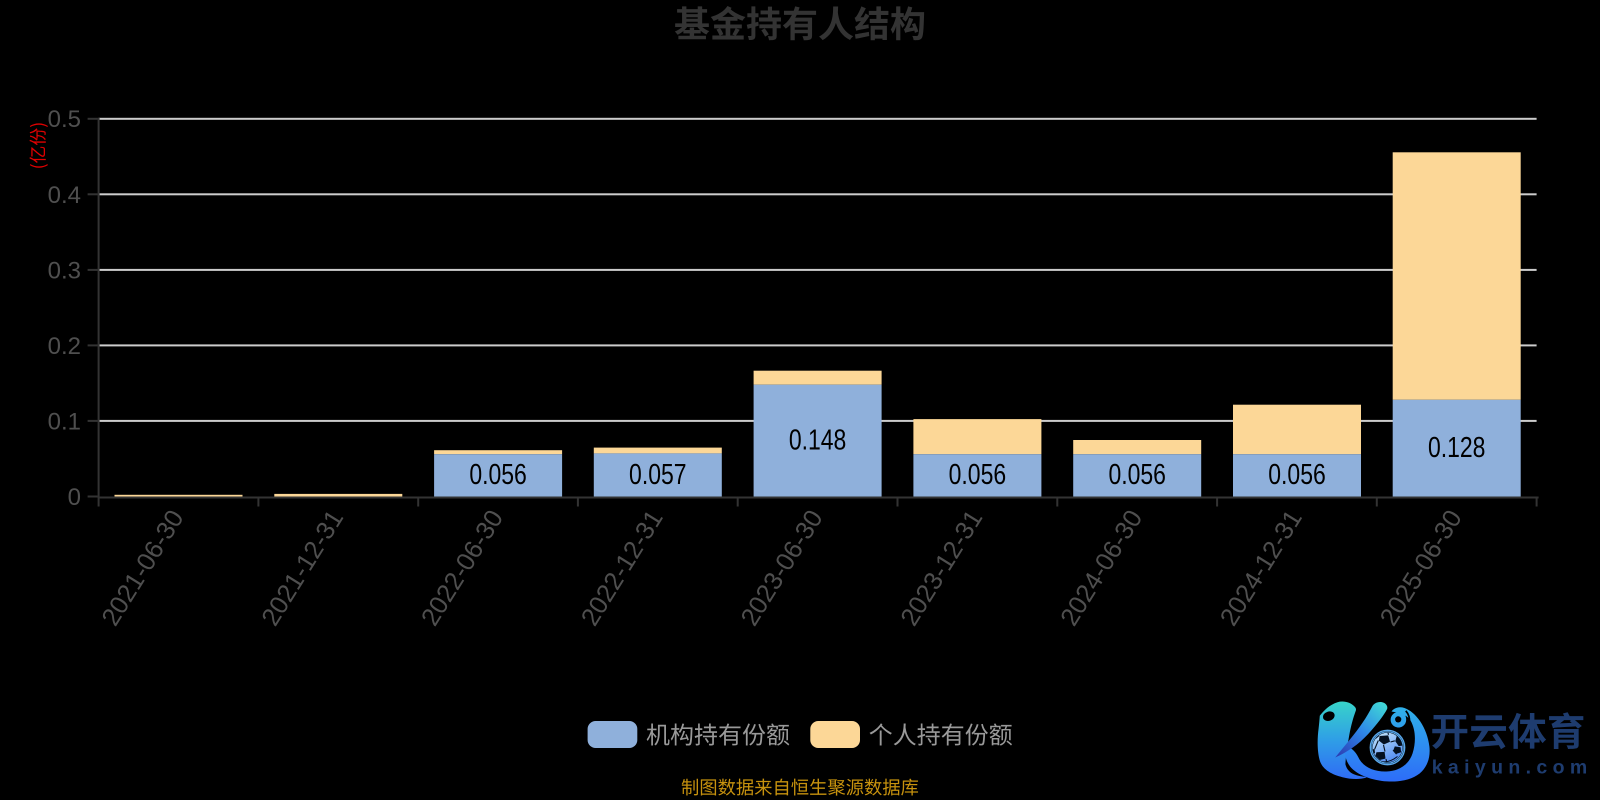 This screenshot has height=800, width=1600. I want to click on svg-text: 0.3, so click(64, 270).